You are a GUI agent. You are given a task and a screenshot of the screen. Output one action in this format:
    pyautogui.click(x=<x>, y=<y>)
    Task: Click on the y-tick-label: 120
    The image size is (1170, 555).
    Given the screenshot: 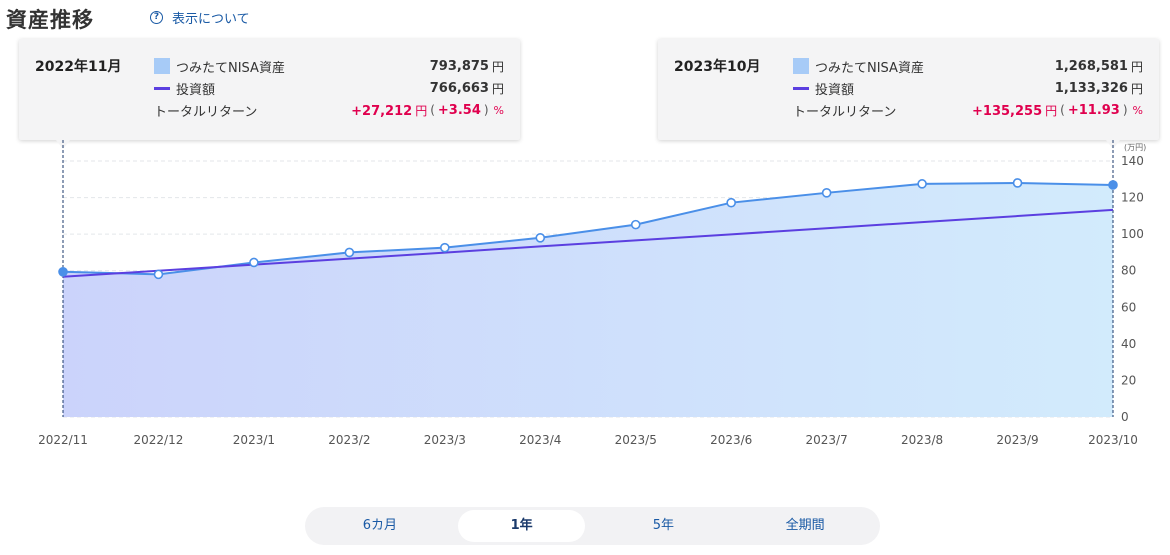 What is the action you would take?
    pyautogui.click(x=1132, y=198)
    